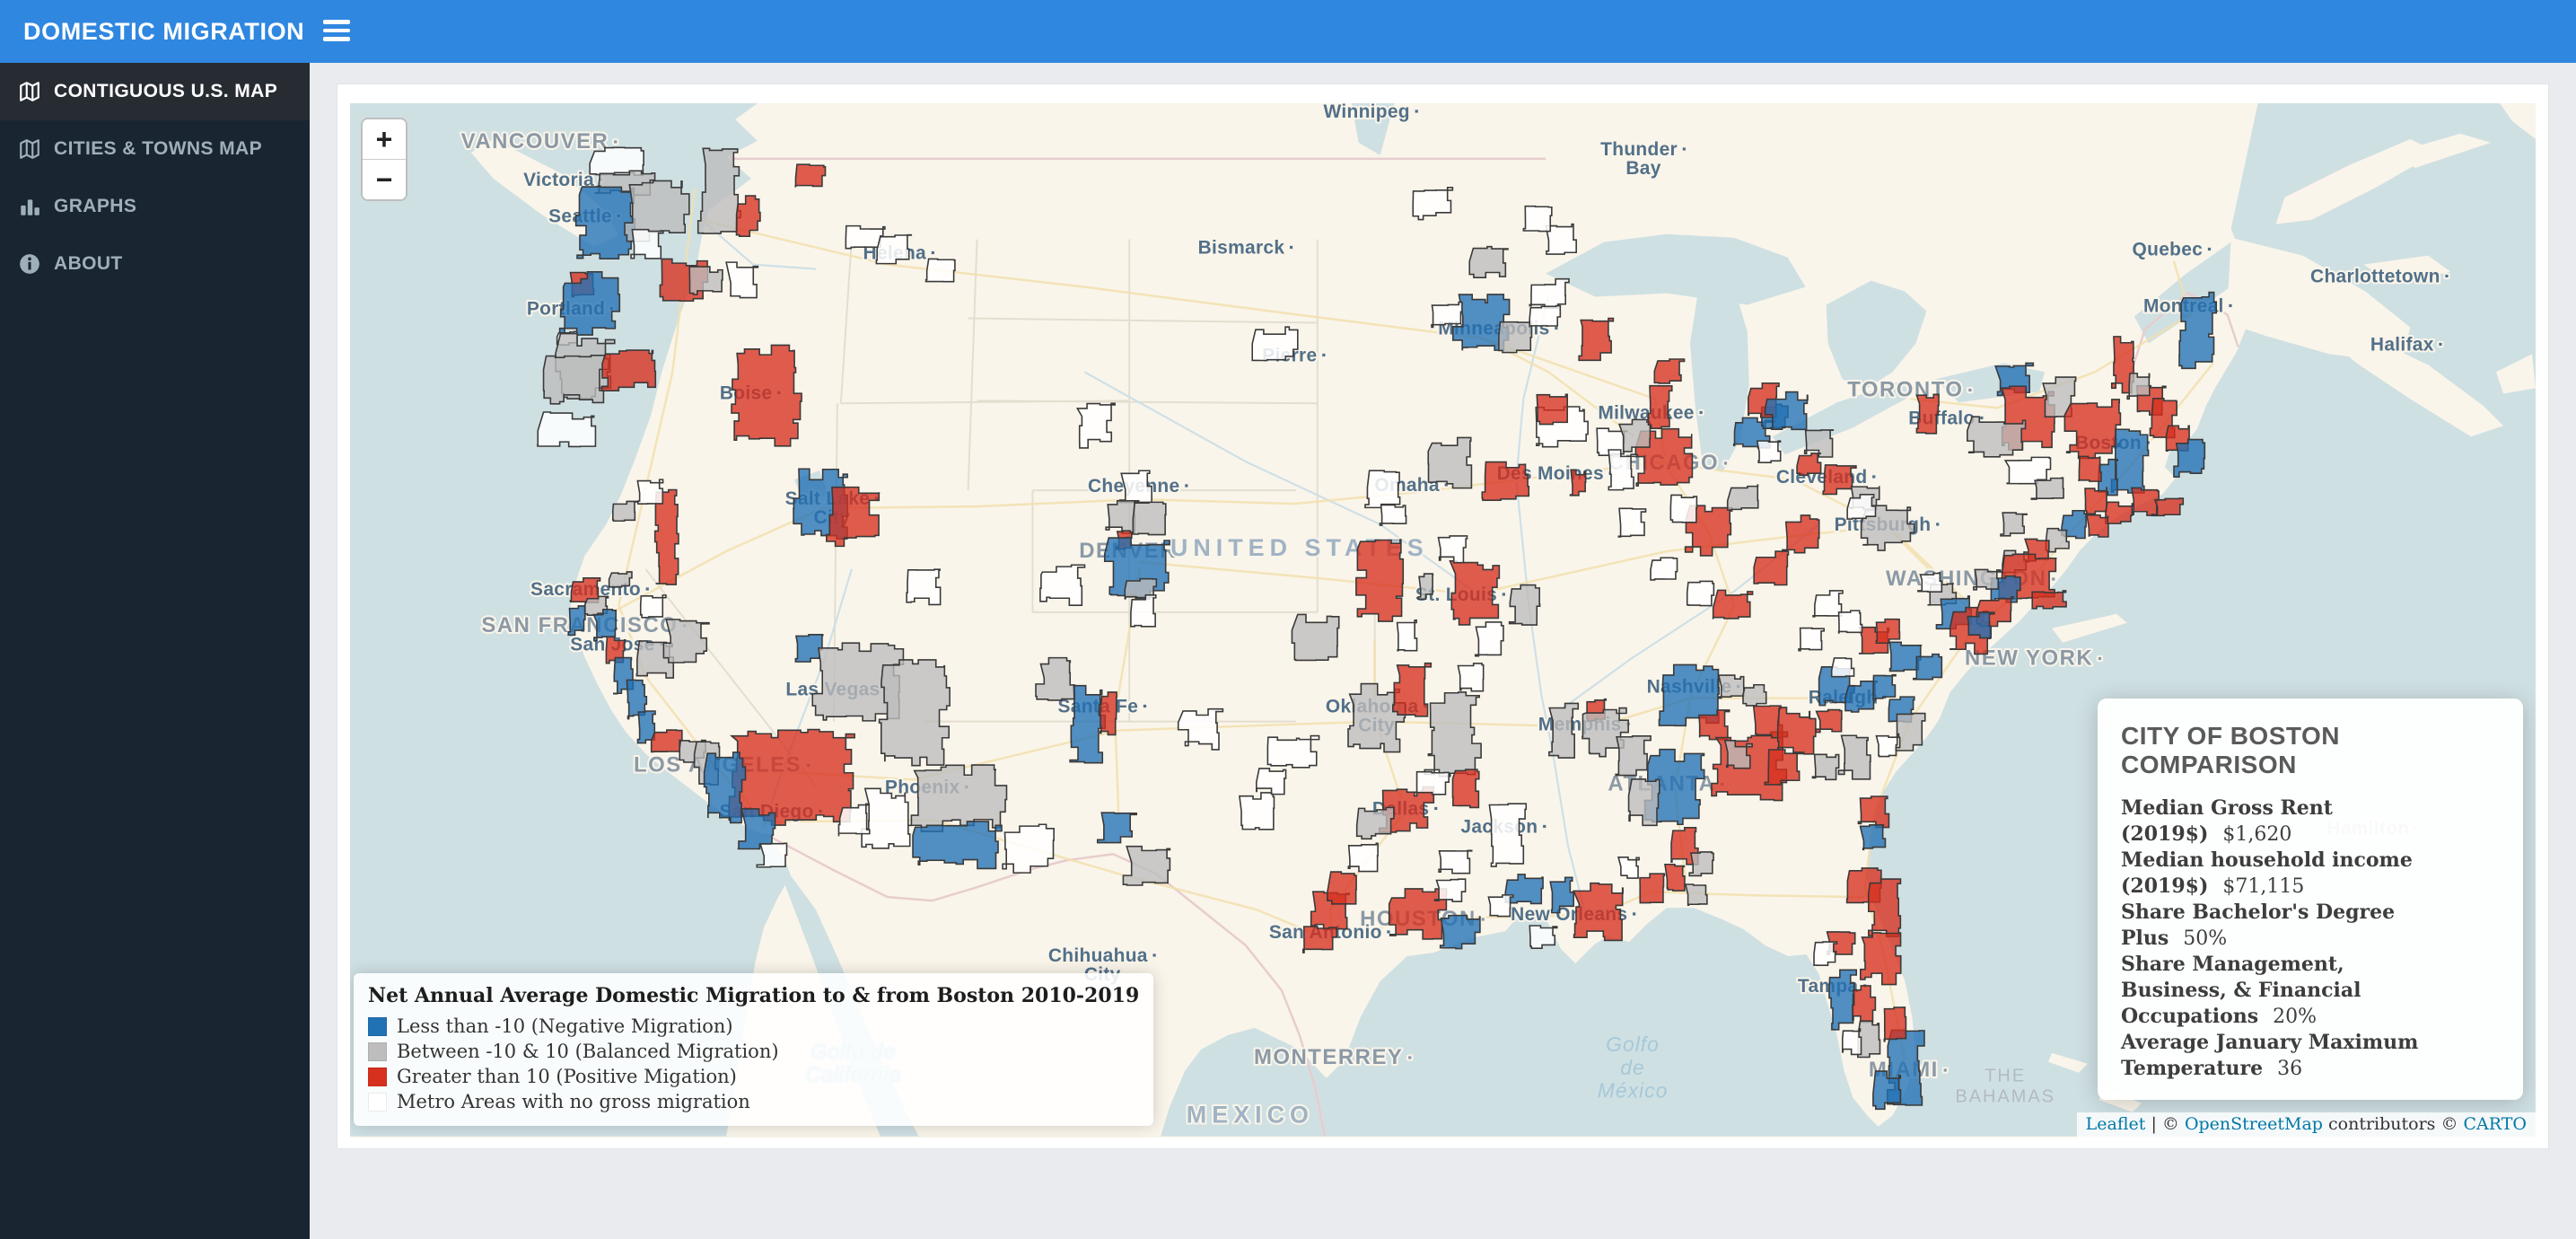 The image size is (2576, 1239). What do you see at coordinates (2495, 1124) in the screenshot?
I see `attribution-link: CARTO` at bounding box center [2495, 1124].